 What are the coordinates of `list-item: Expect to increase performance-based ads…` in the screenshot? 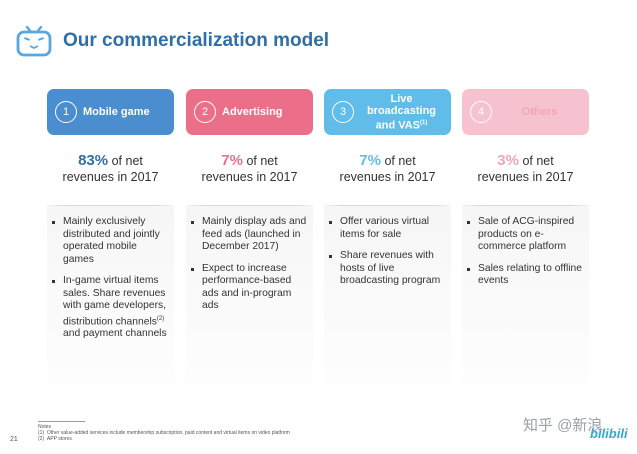 It's located at (249, 288).